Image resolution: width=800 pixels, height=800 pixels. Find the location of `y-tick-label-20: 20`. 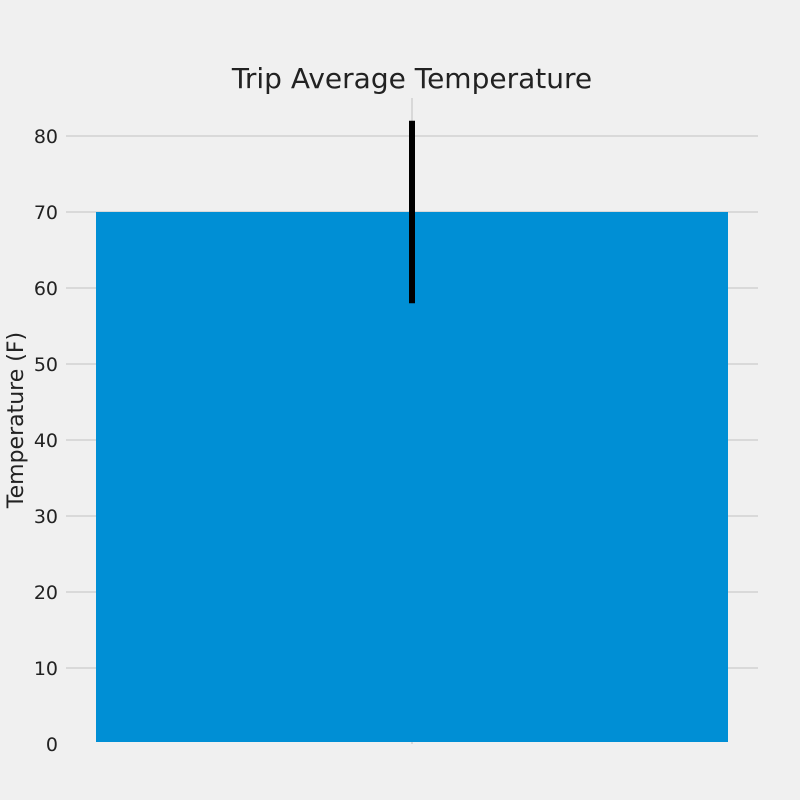

y-tick-label-20: 20 is located at coordinates (46, 593).